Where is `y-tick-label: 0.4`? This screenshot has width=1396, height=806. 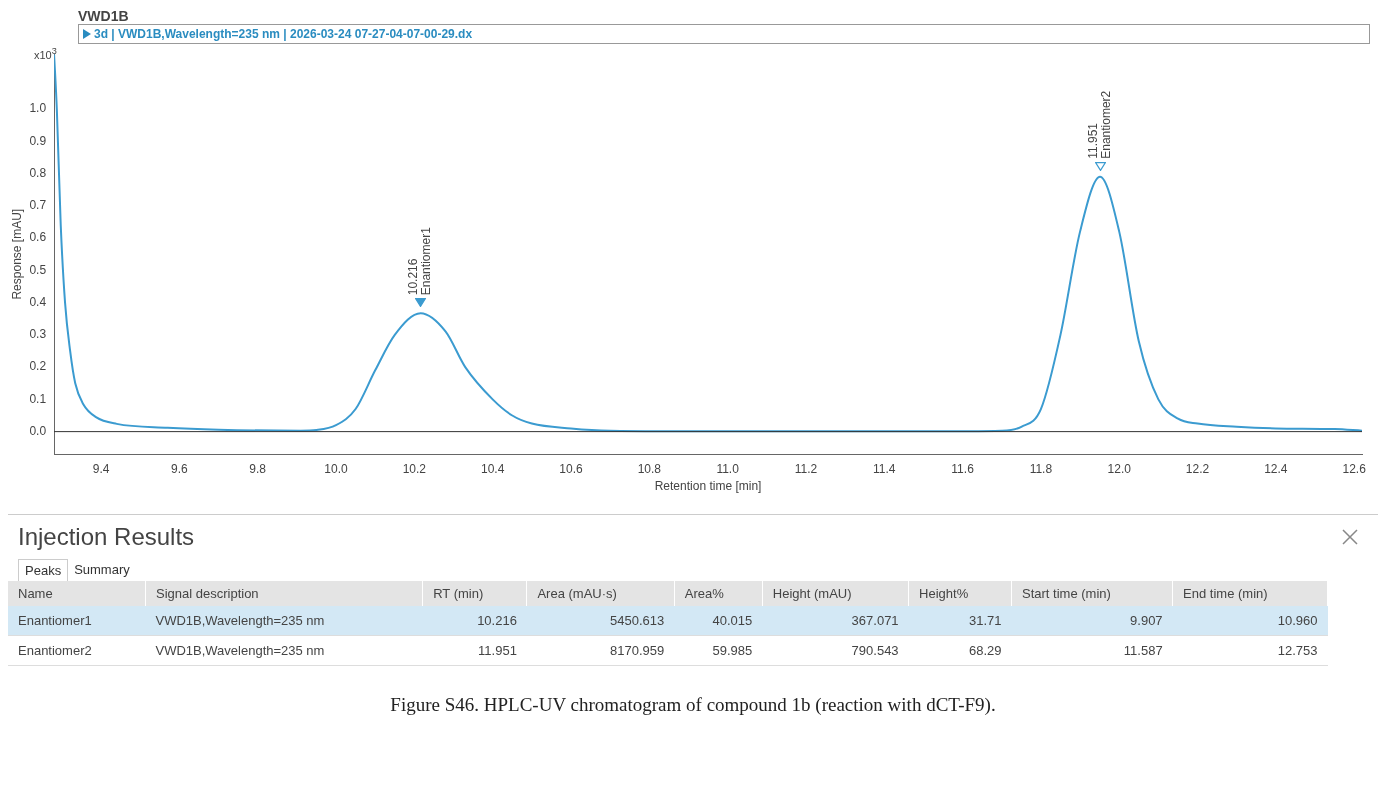 y-tick-label: 0.4 is located at coordinates (38, 301).